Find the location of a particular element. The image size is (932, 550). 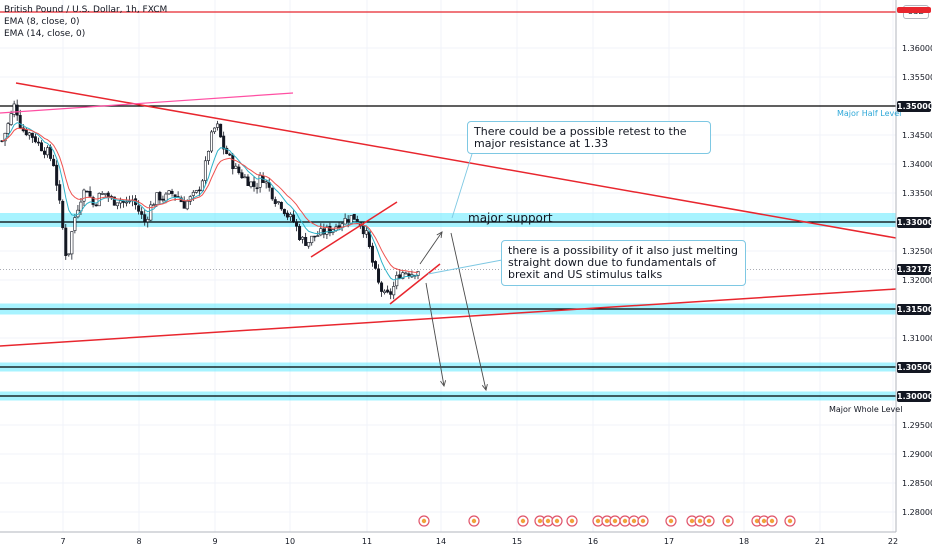

price-level-label: 1.30000 is located at coordinates (914, 396).